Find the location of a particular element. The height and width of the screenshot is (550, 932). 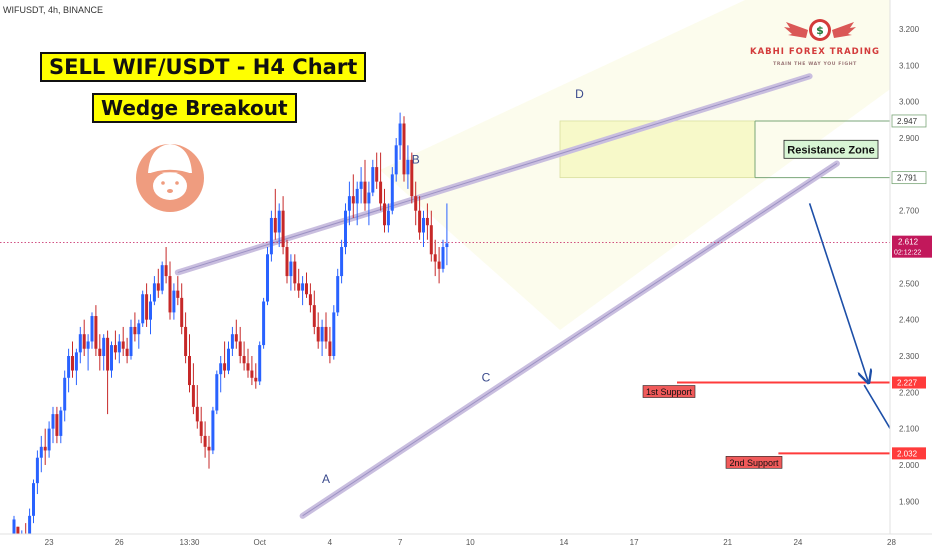

y-tick-label: 2.500 is located at coordinates (909, 283).